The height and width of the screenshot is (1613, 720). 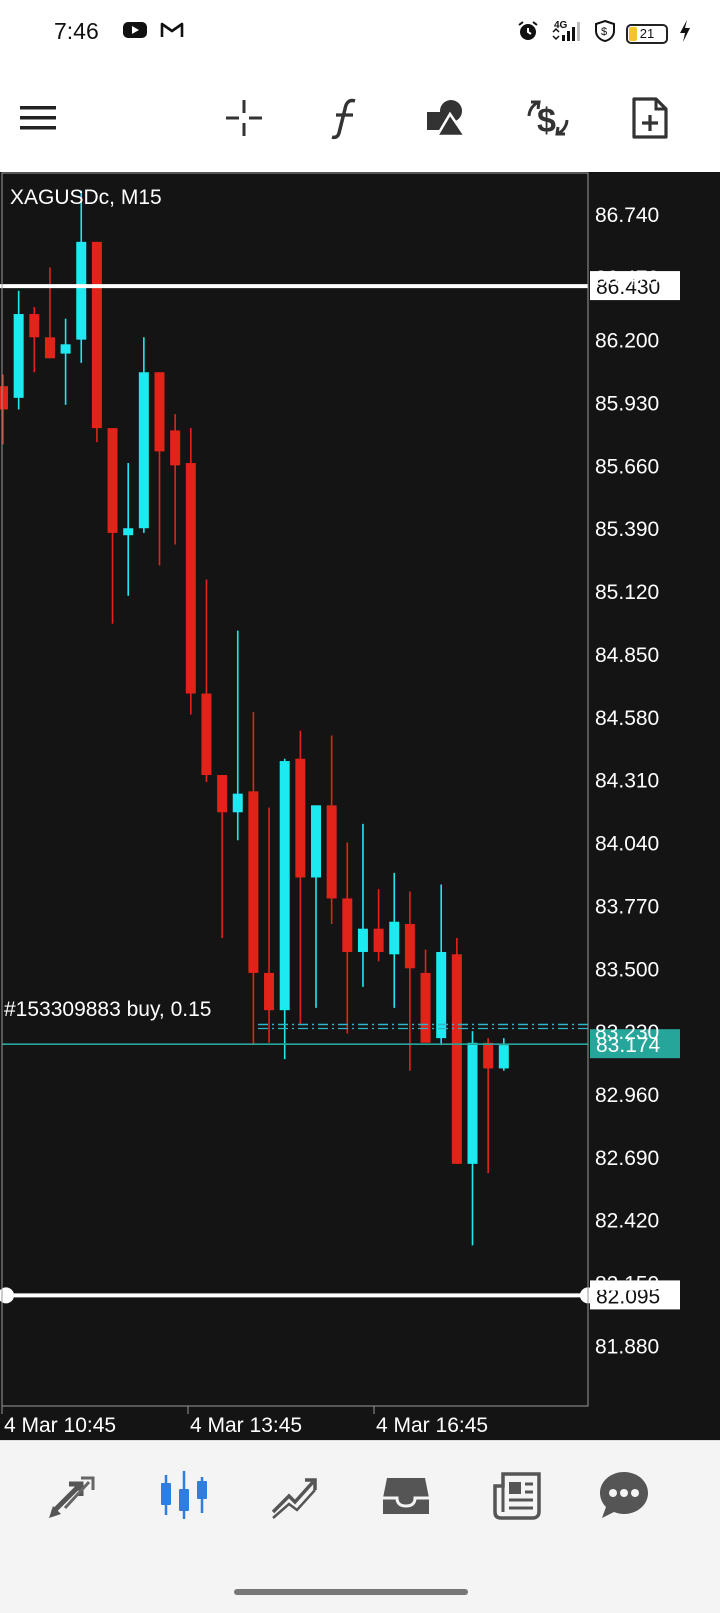 I want to click on price-tick-label: 85.120, so click(x=627, y=592).